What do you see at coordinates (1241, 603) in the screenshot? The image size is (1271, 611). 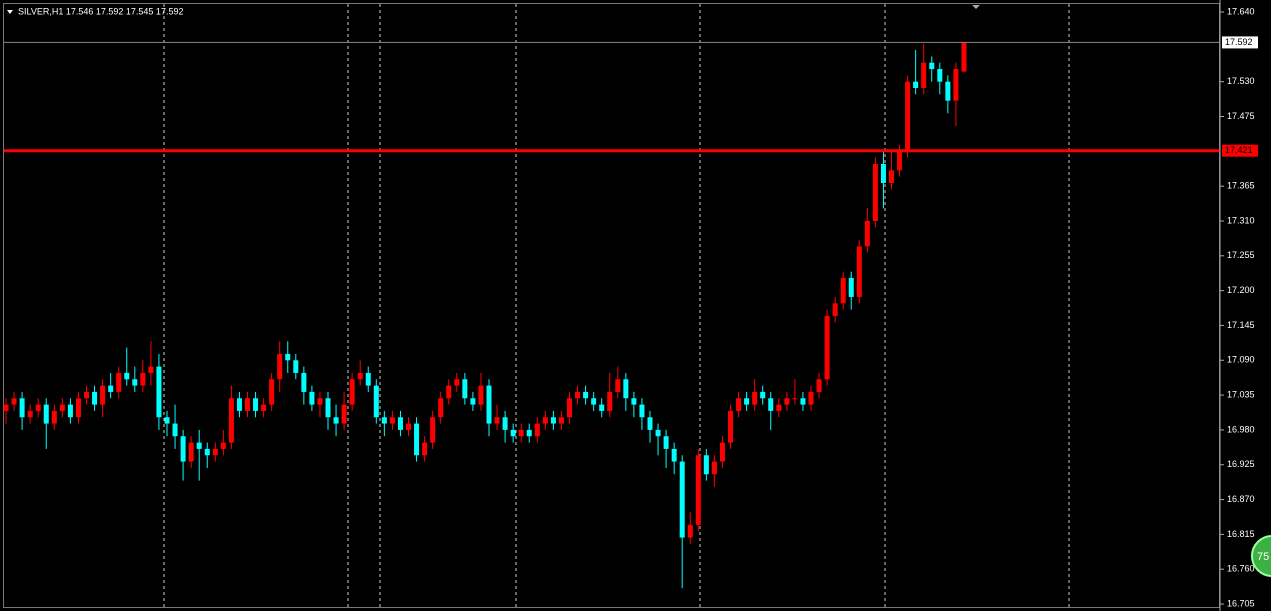 I see `y-tick-label: 16.705` at bounding box center [1241, 603].